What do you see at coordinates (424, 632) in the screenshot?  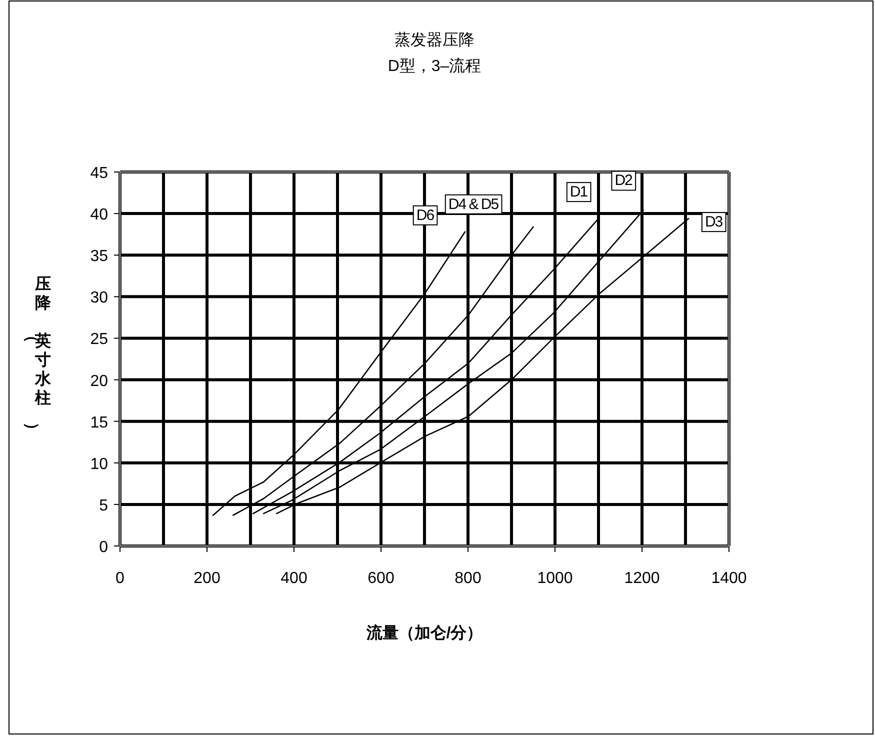 I see `x-axis-title: 流量（加仑/分）` at bounding box center [424, 632].